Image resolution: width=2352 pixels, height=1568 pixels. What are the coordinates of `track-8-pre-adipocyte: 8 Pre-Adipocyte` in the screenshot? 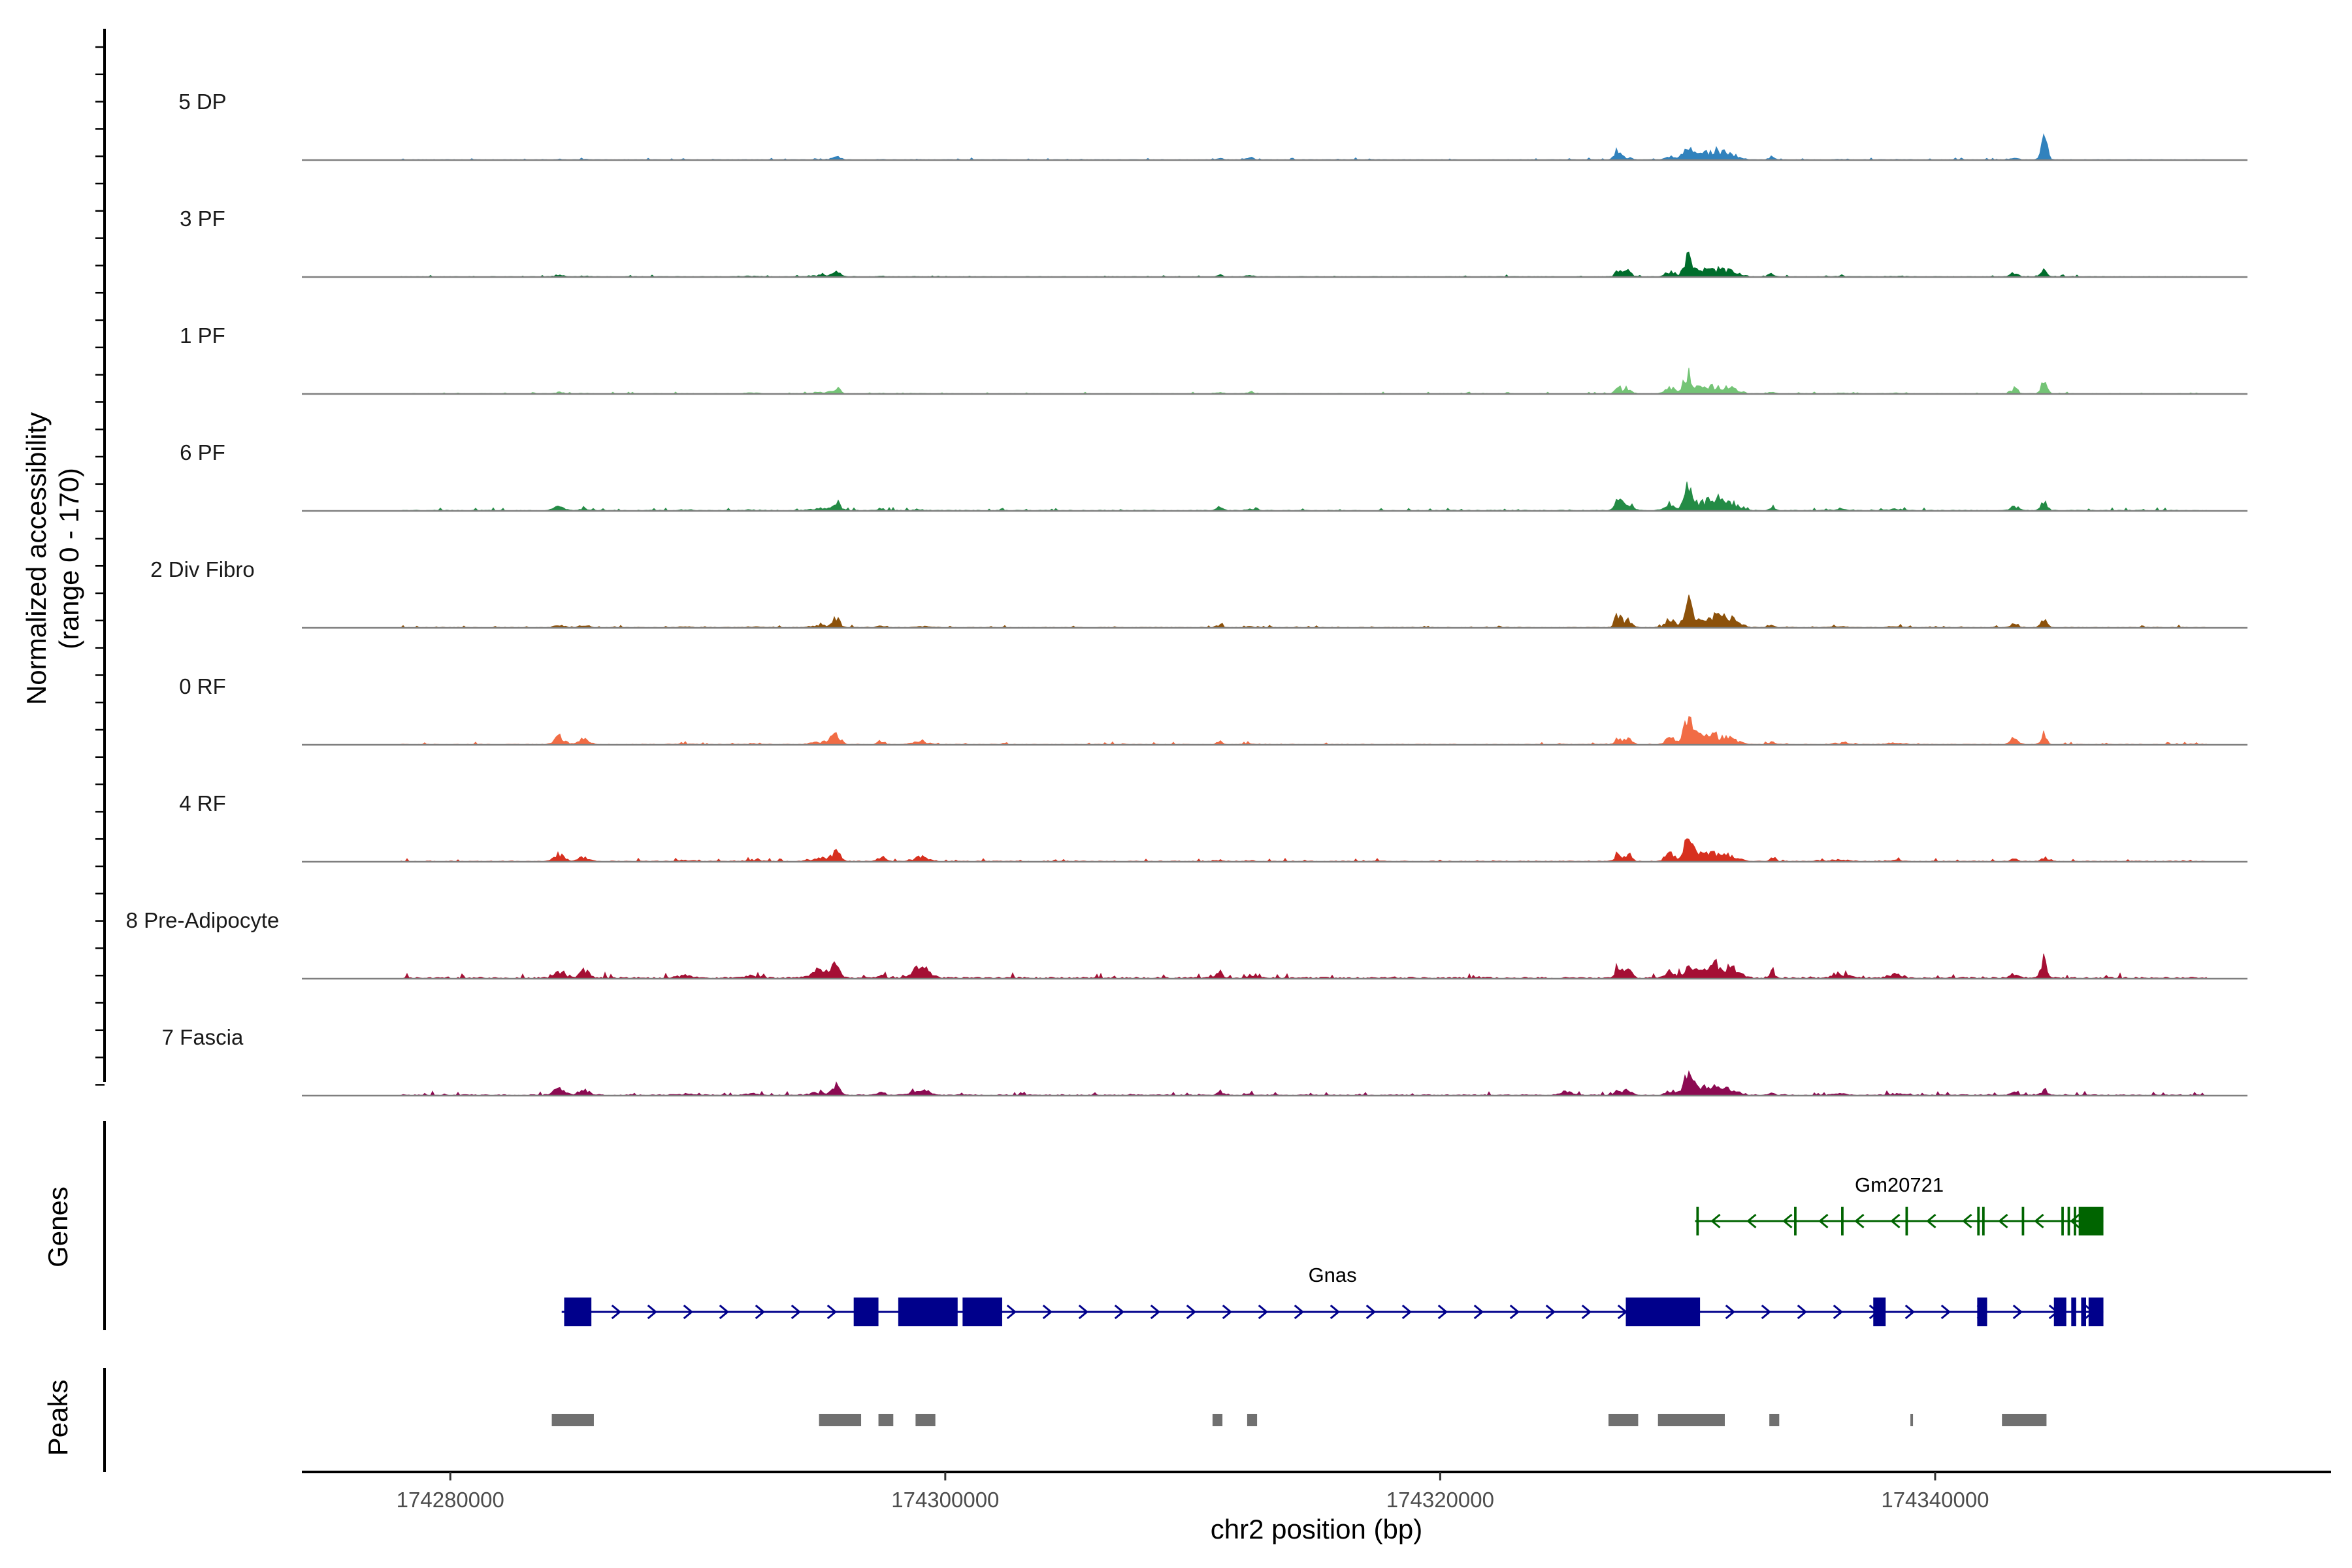 It's located at (1186, 944).